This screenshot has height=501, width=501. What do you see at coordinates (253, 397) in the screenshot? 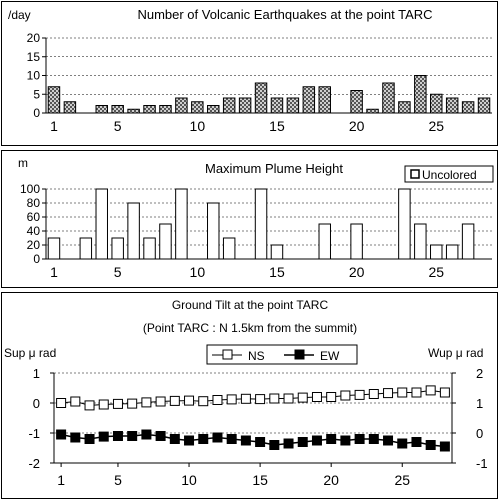
I see `tilt-ns-series-line` at bounding box center [253, 397].